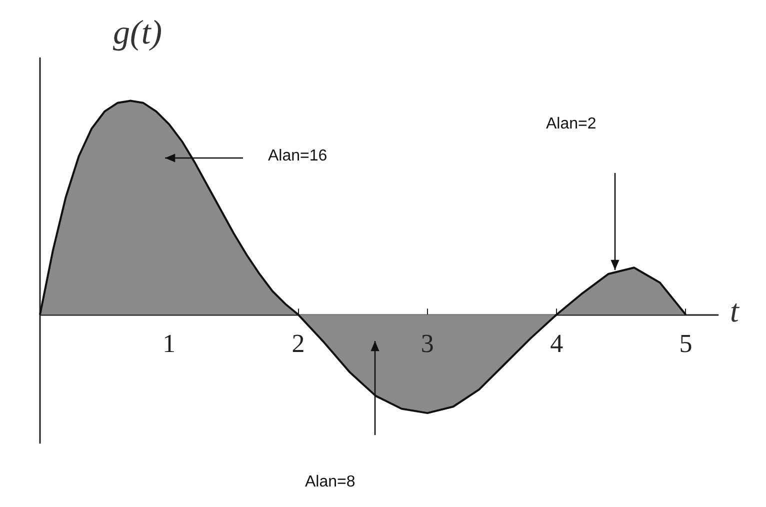 This screenshot has height=507, width=766. What do you see at coordinates (735, 310) in the screenshot?
I see `x-axis-title: t` at bounding box center [735, 310].